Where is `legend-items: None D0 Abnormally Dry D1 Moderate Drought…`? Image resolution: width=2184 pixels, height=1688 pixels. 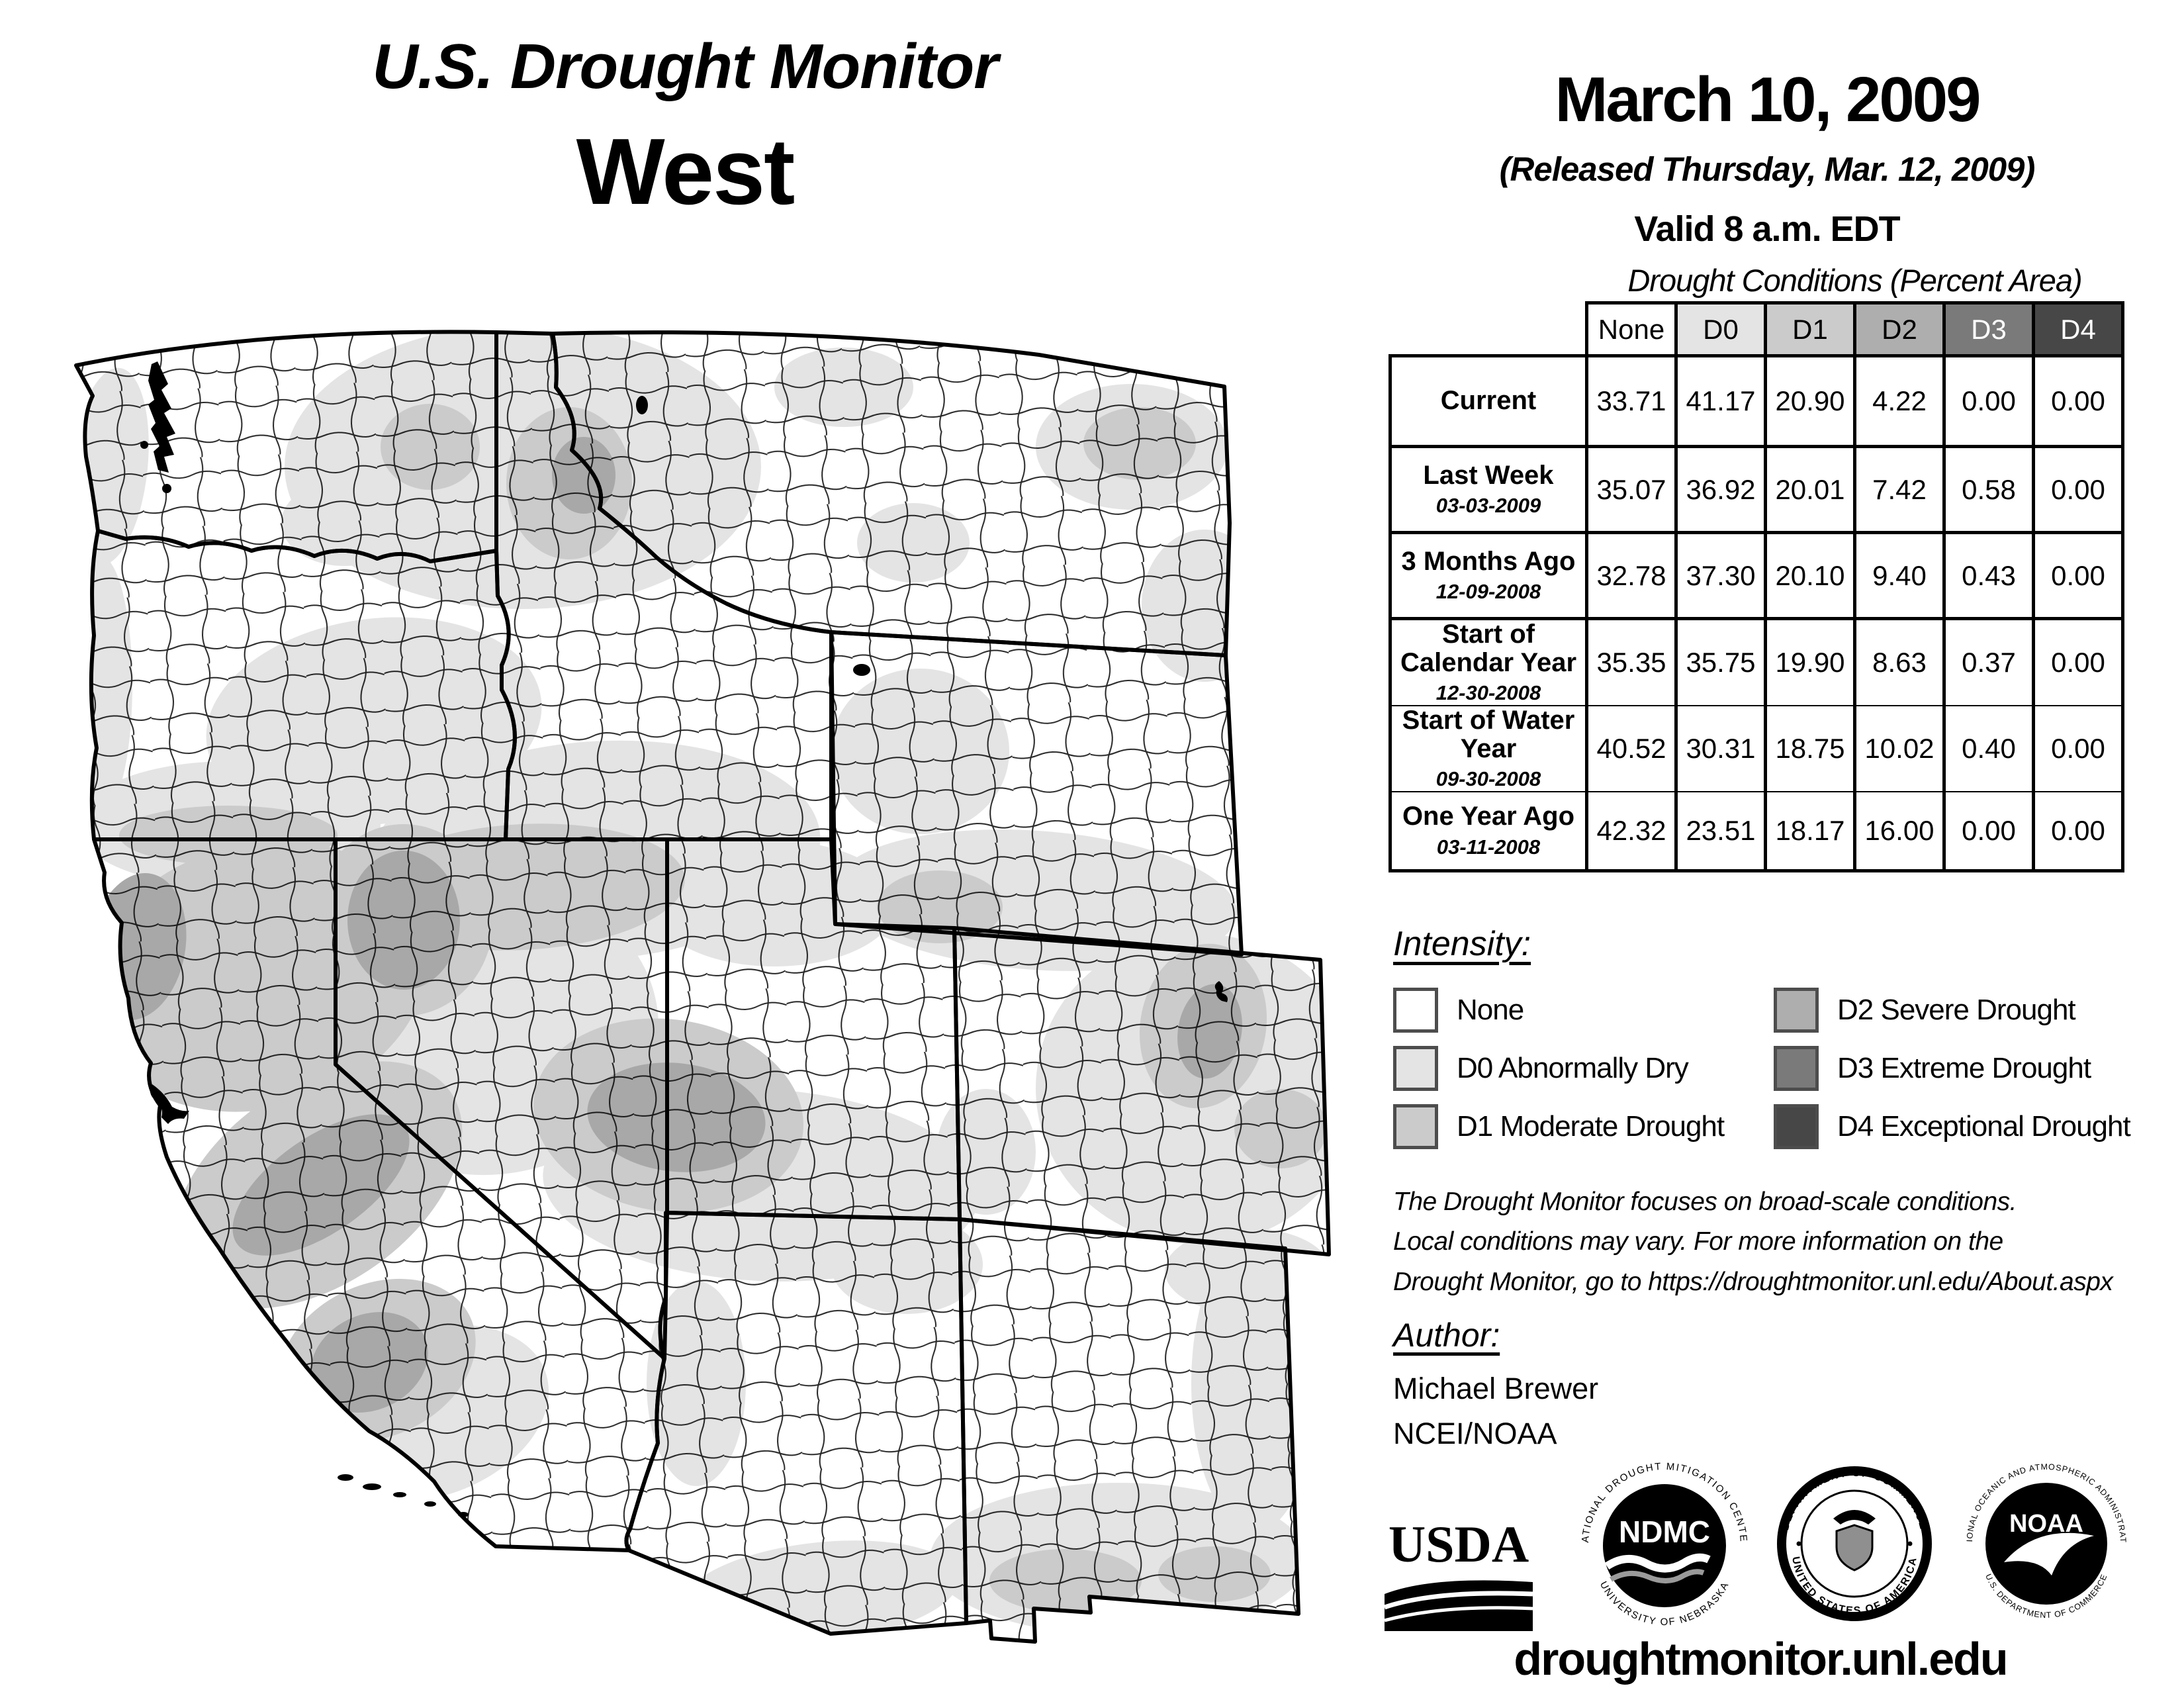
legend-items: None D0 Abnormally Dry D1 Moderate Drought… is located at coordinates (1762, 1068).